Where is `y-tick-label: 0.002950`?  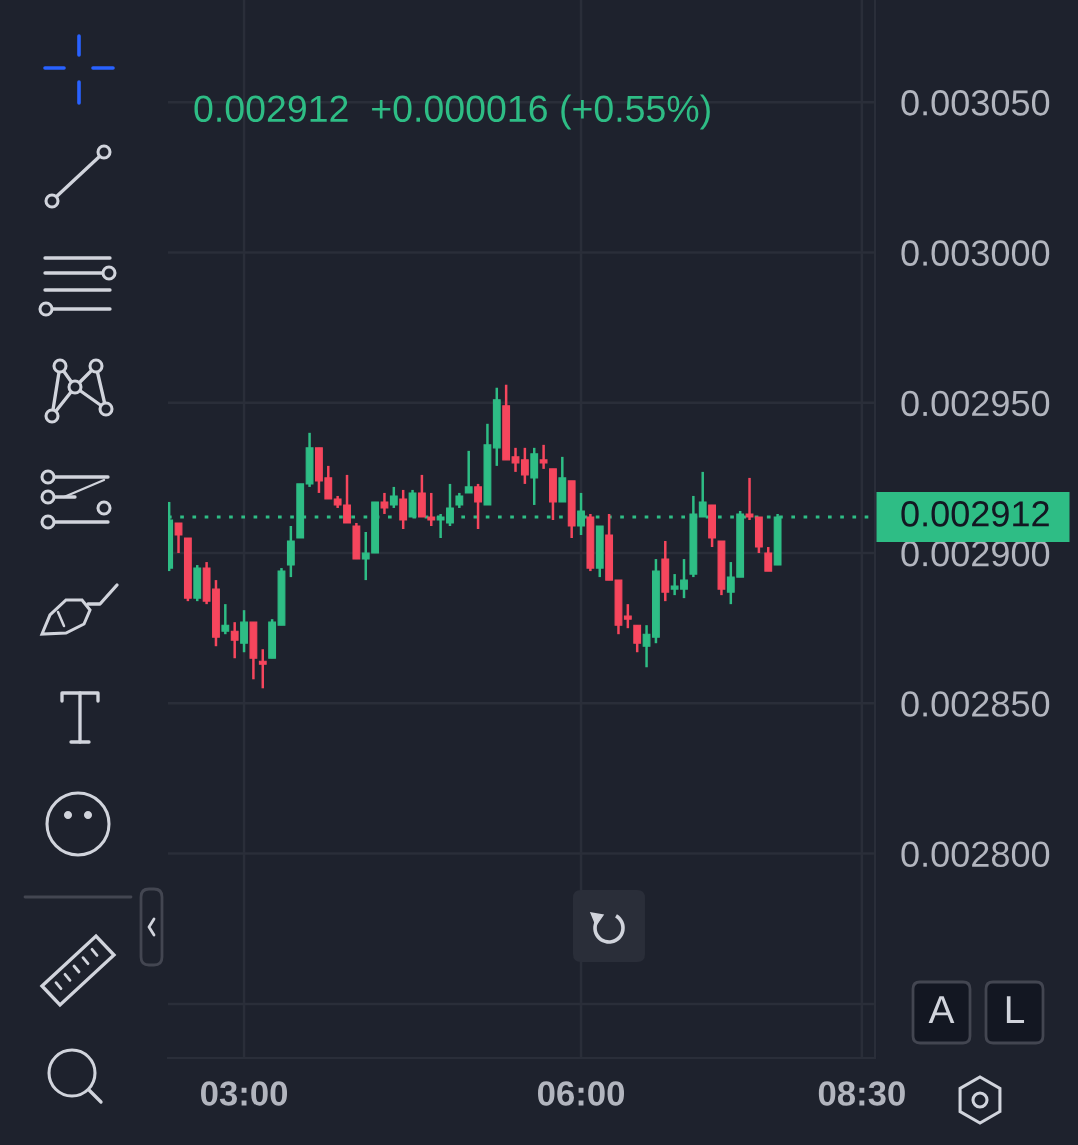
y-tick-label: 0.002950 is located at coordinates (975, 403).